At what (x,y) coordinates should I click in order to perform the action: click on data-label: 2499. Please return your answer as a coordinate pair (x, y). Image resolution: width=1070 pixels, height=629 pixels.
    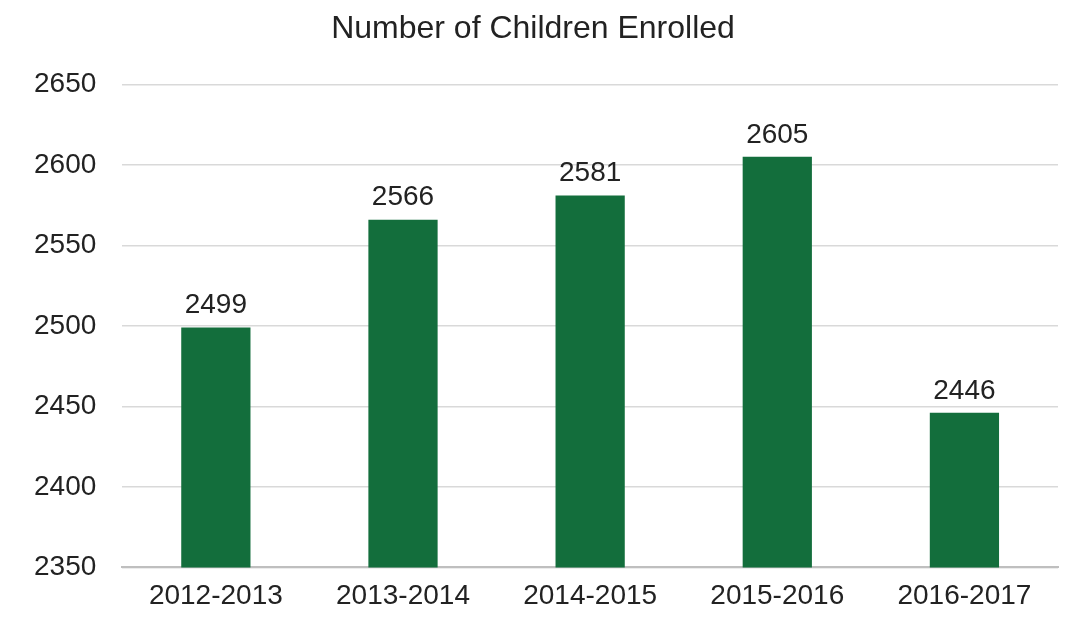
    Looking at the image, I should click on (216, 304).